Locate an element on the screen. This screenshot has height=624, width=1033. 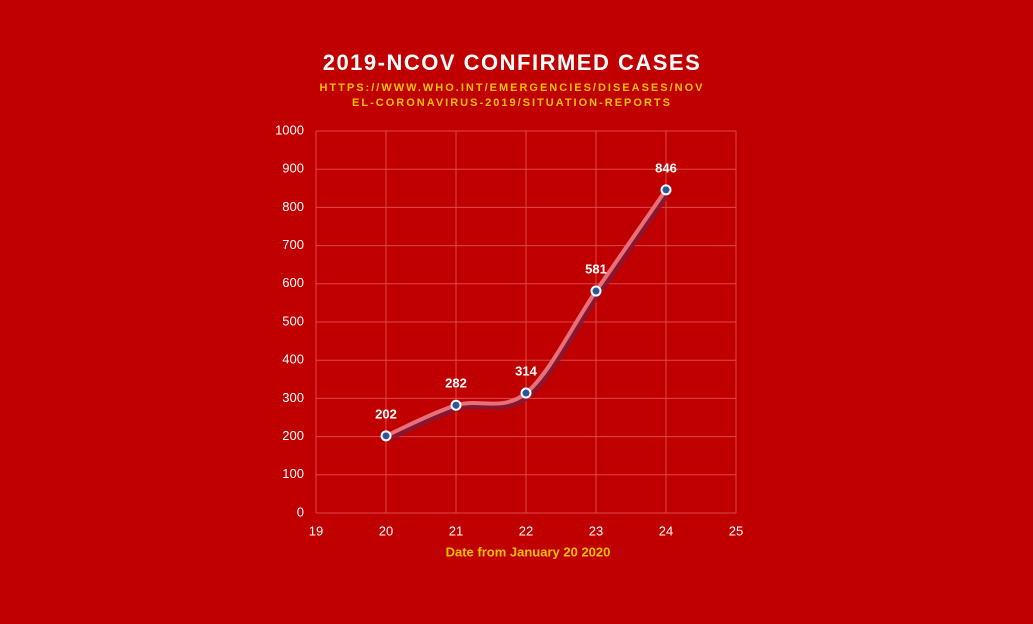
data-label: 846 is located at coordinates (666, 167).